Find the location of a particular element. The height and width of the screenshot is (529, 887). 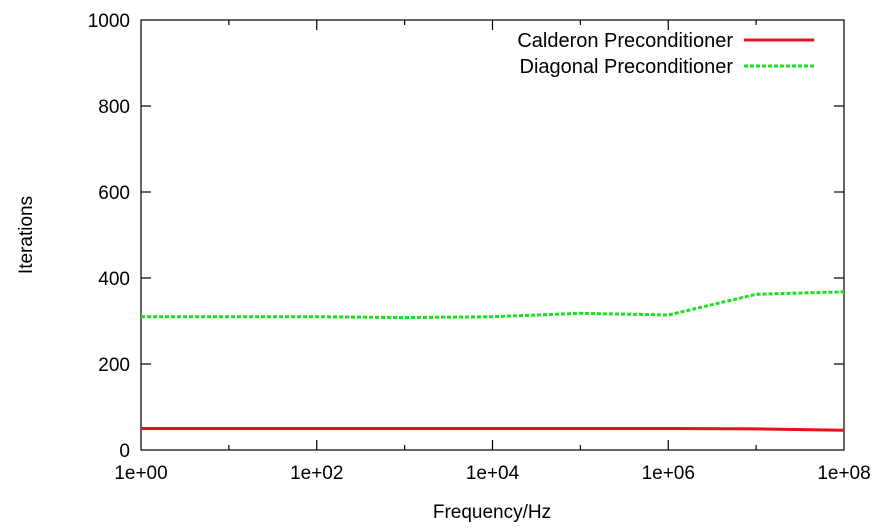

y-tick-label: 600 is located at coordinates (114, 193).